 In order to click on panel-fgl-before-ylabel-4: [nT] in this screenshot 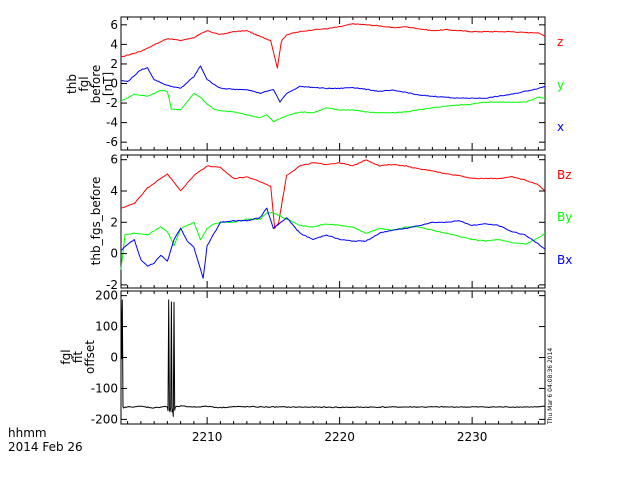, I will do `click(108, 84)`.